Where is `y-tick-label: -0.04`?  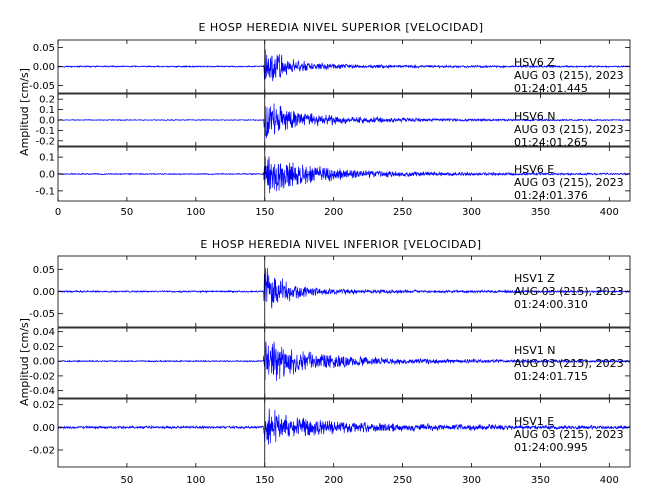
y-tick-label: -0.04 is located at coordinates (42, 391).